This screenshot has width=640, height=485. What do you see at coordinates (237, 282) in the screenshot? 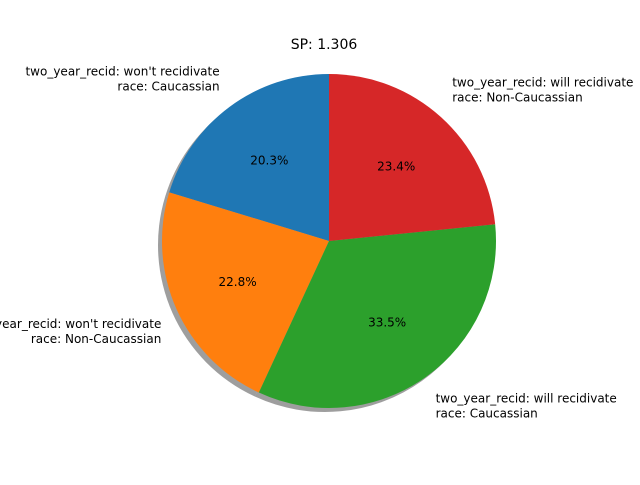
I see `pie-percent-label: 22.8%` at bounding box center [237, 282].